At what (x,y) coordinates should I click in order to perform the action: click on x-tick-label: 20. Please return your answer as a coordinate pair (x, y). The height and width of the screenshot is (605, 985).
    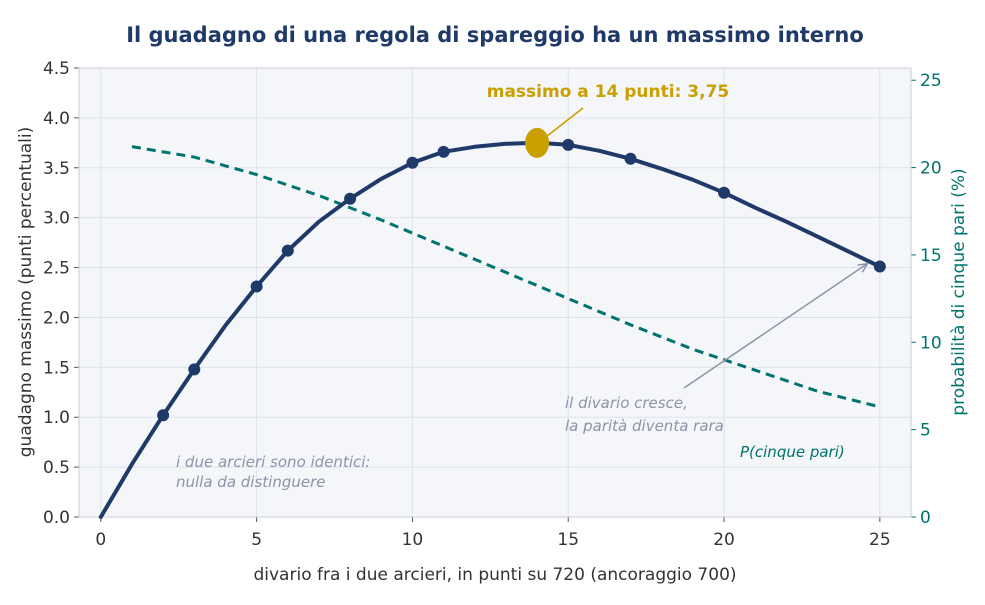
    Looking at the image, I should click on (724, 540).